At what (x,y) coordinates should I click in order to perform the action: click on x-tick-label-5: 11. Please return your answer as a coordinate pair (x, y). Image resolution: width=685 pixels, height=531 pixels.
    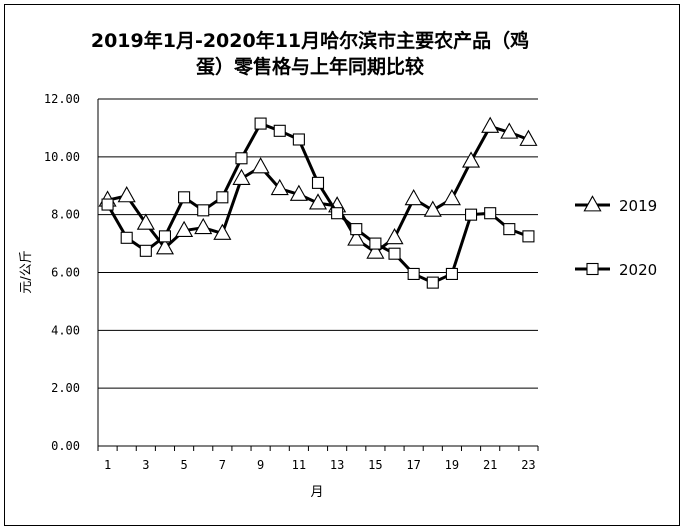
    Looking at the image, I should click on (299, 465).